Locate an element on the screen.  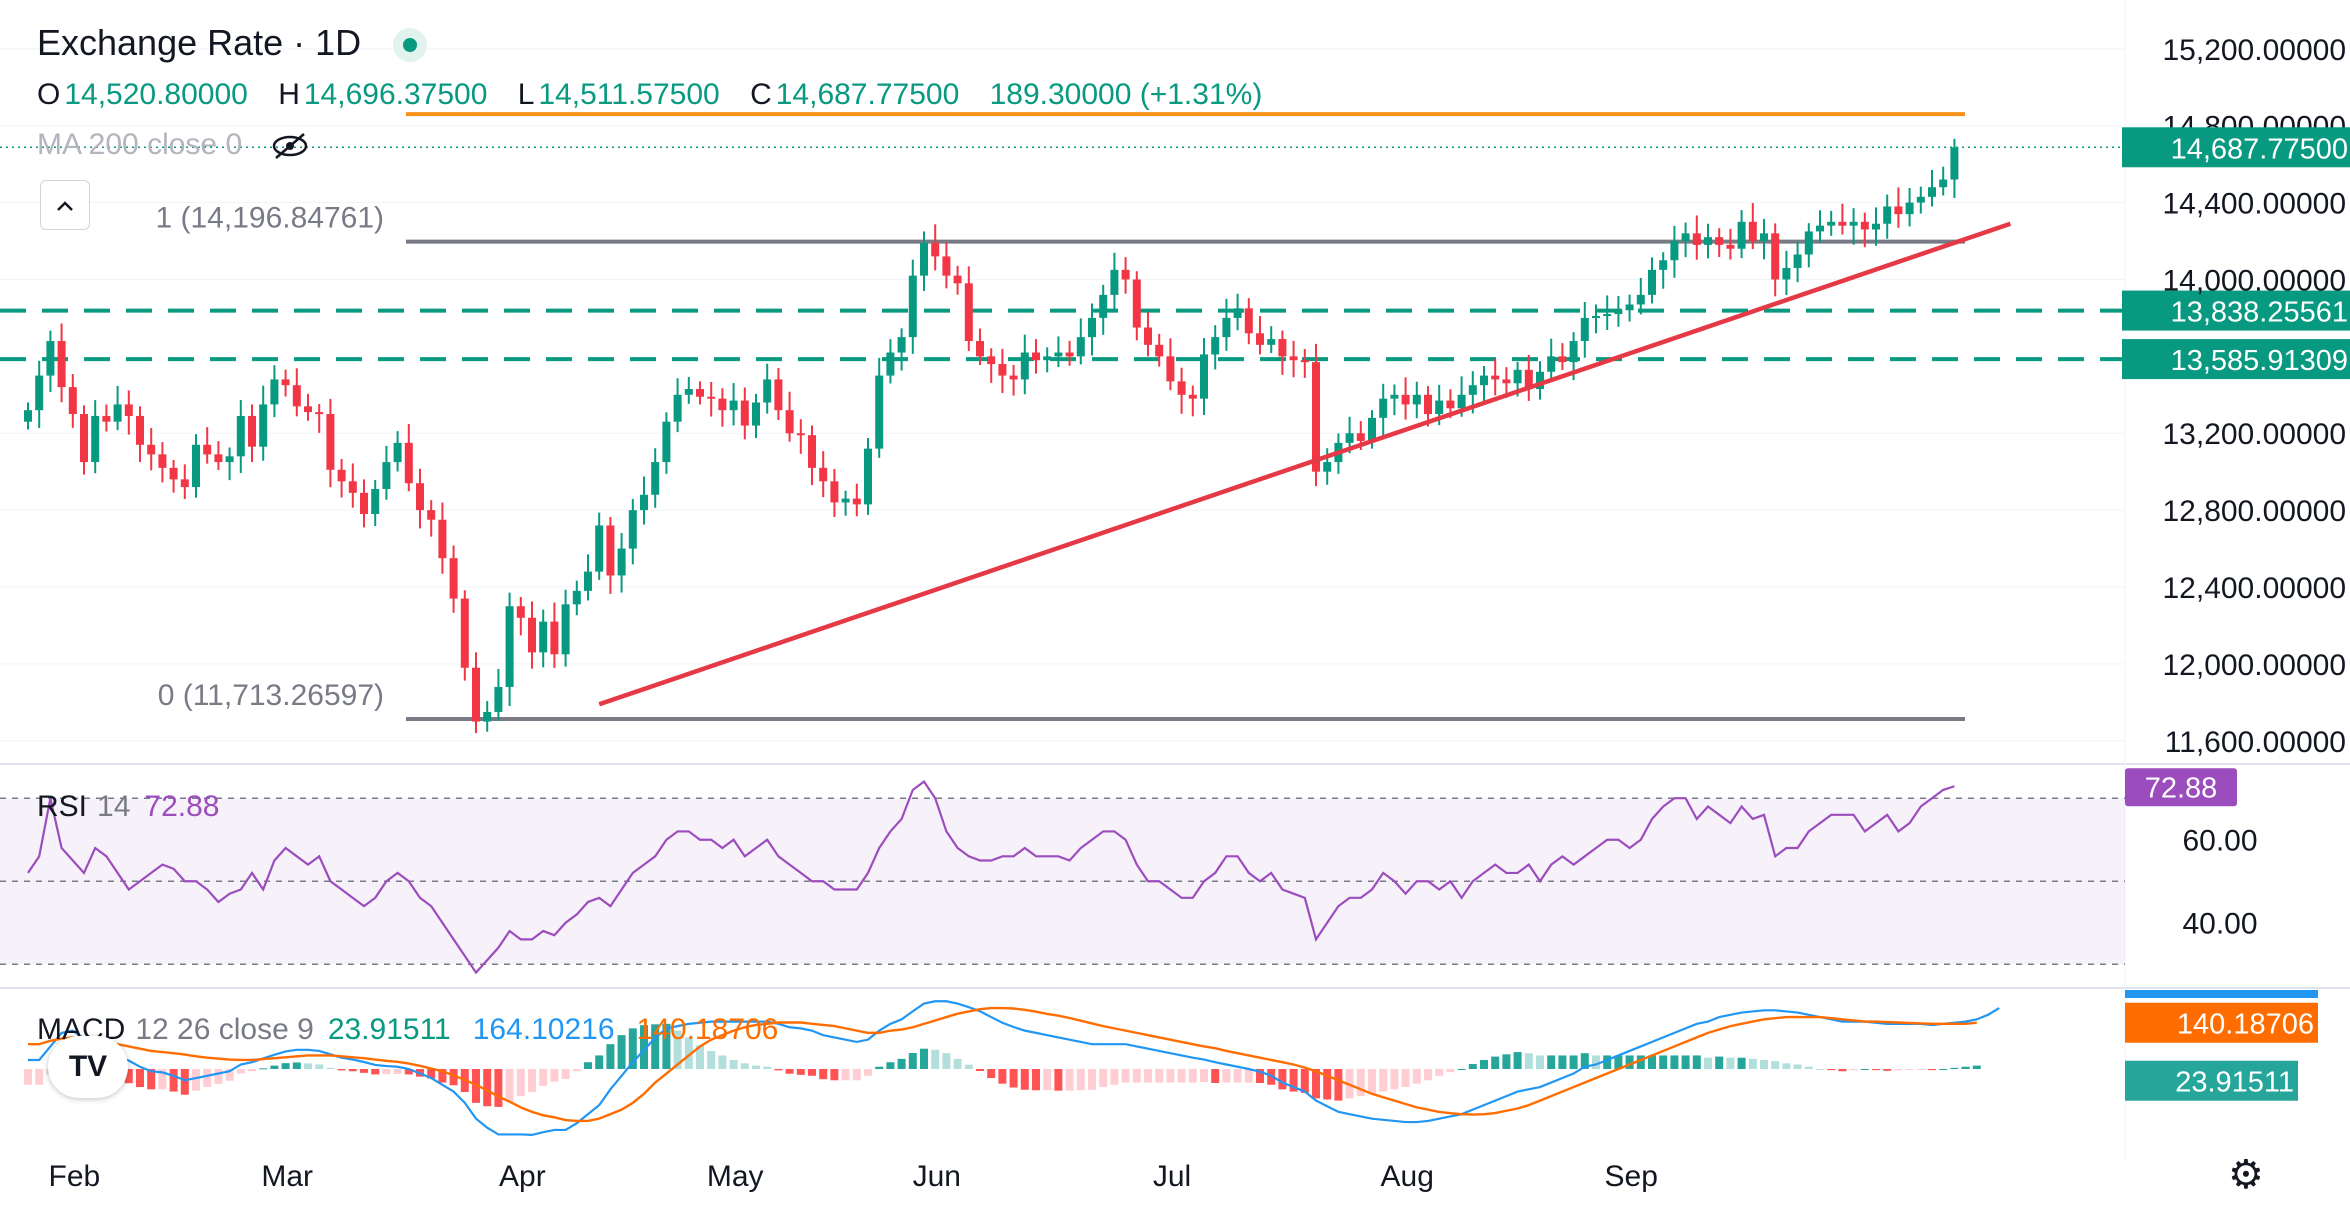
settings-gear-icon: ⚙ is located at coordinates (2246, 1175).